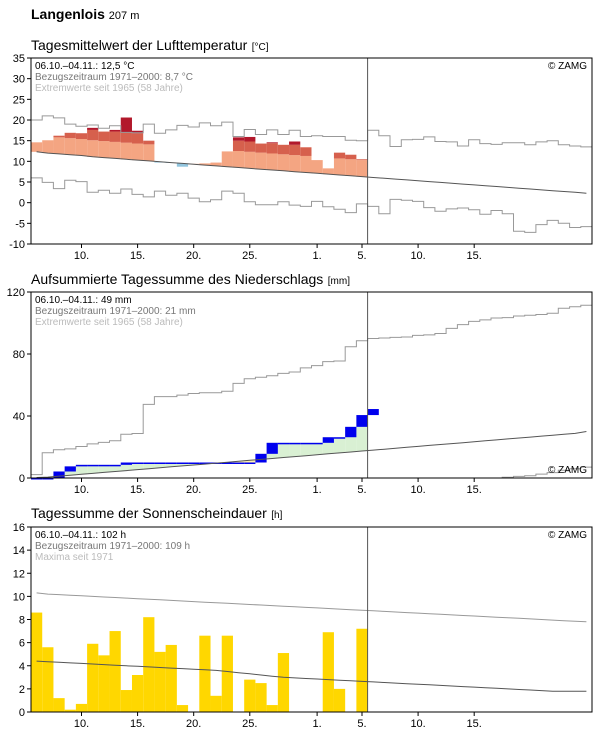  What do you see at coordinates (361, 723) in the screenshot?
I see `sun-xtick-label: 5.` at bounding box center [361, 723].